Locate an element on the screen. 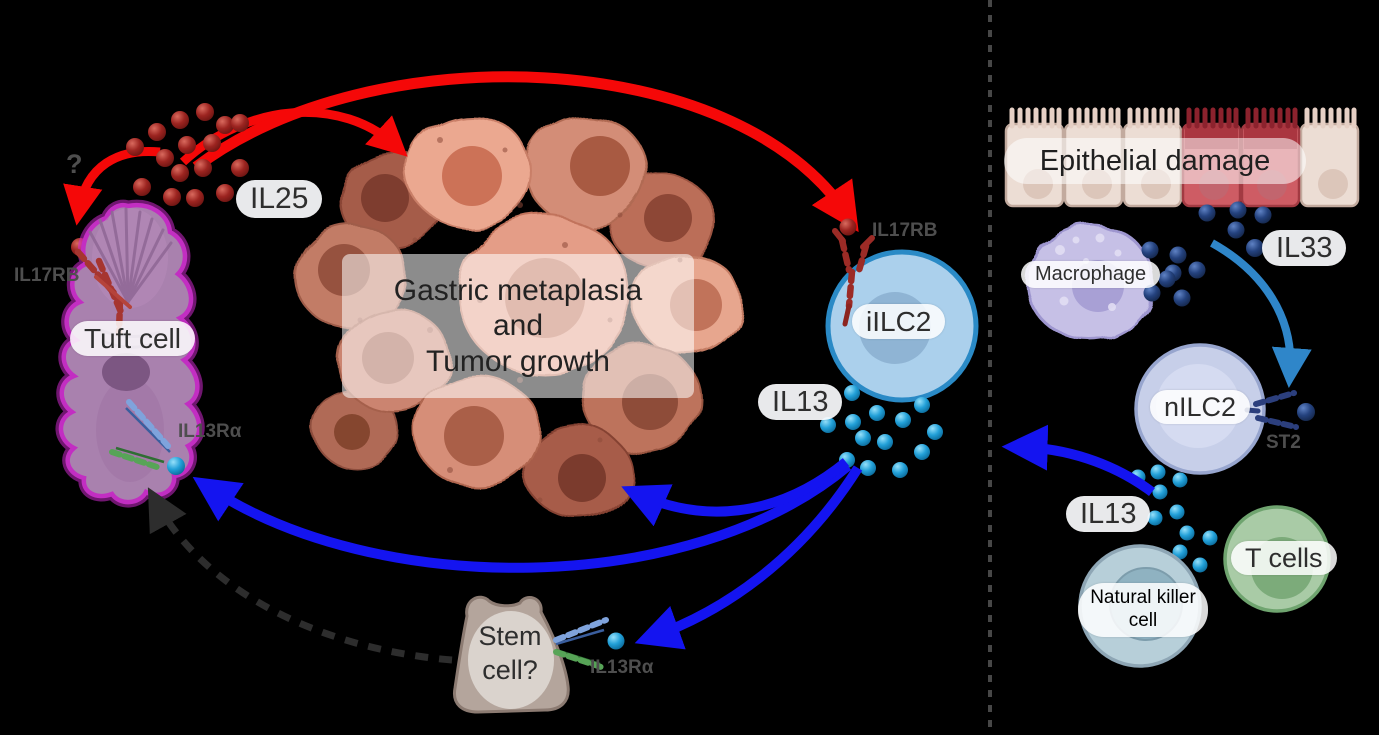 This screenshot has height=735, width=1379. il17rb-iilc2-label: IL17RB is located at coordinates (905, 230).